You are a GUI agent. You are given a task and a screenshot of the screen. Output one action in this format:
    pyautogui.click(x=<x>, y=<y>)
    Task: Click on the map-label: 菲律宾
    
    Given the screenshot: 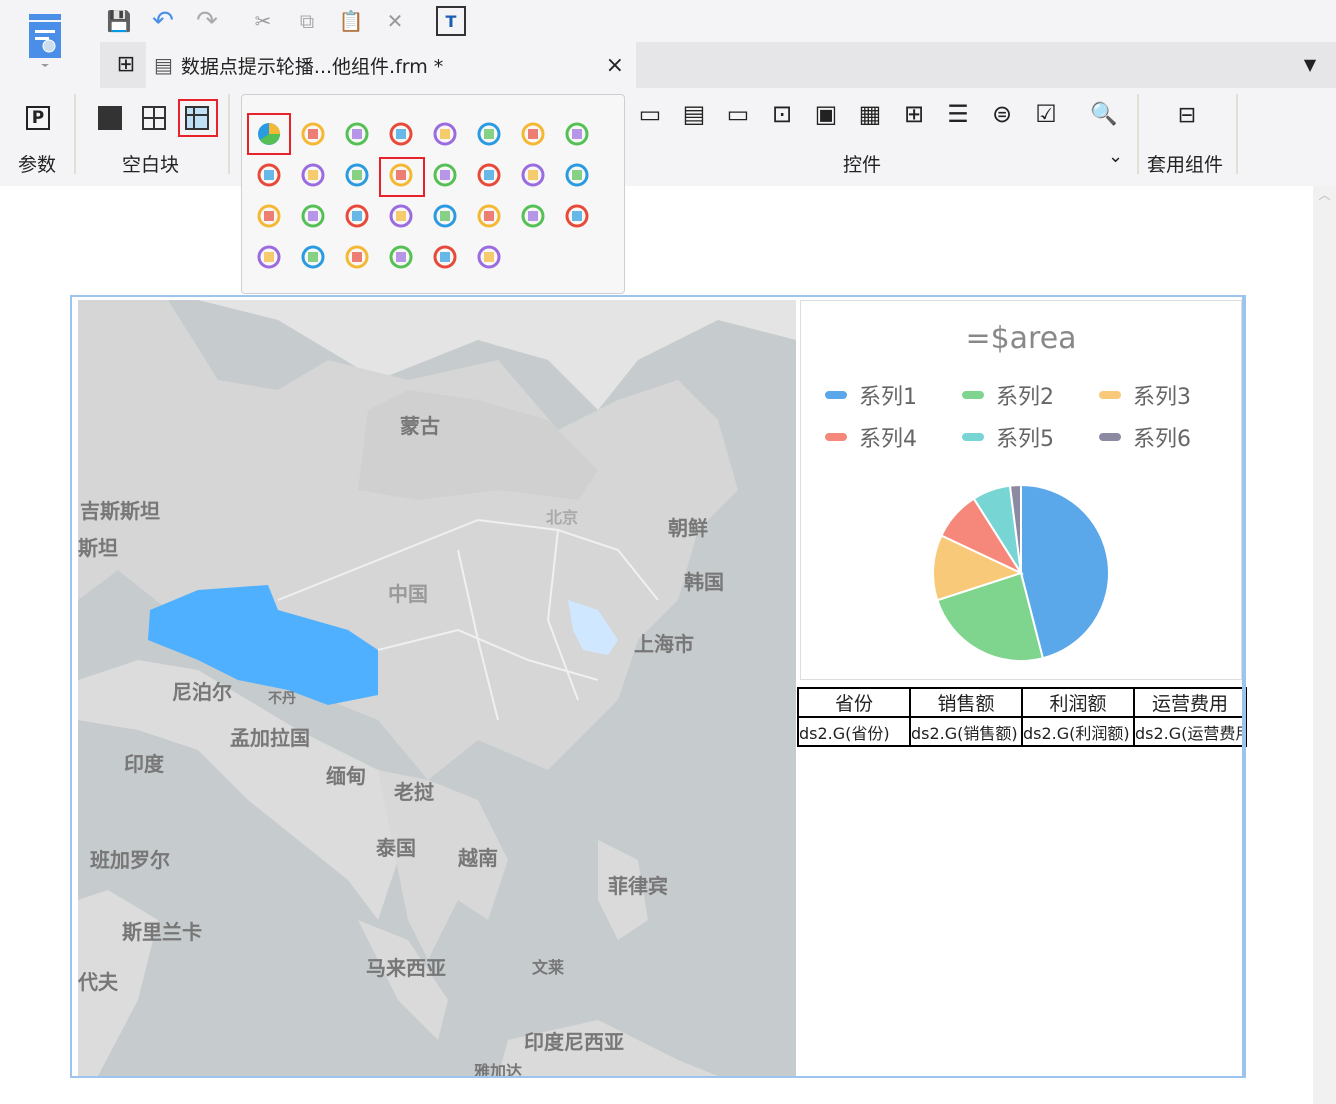 What is the action you would take?
    pyautogui.click(x=638, y=886)
    